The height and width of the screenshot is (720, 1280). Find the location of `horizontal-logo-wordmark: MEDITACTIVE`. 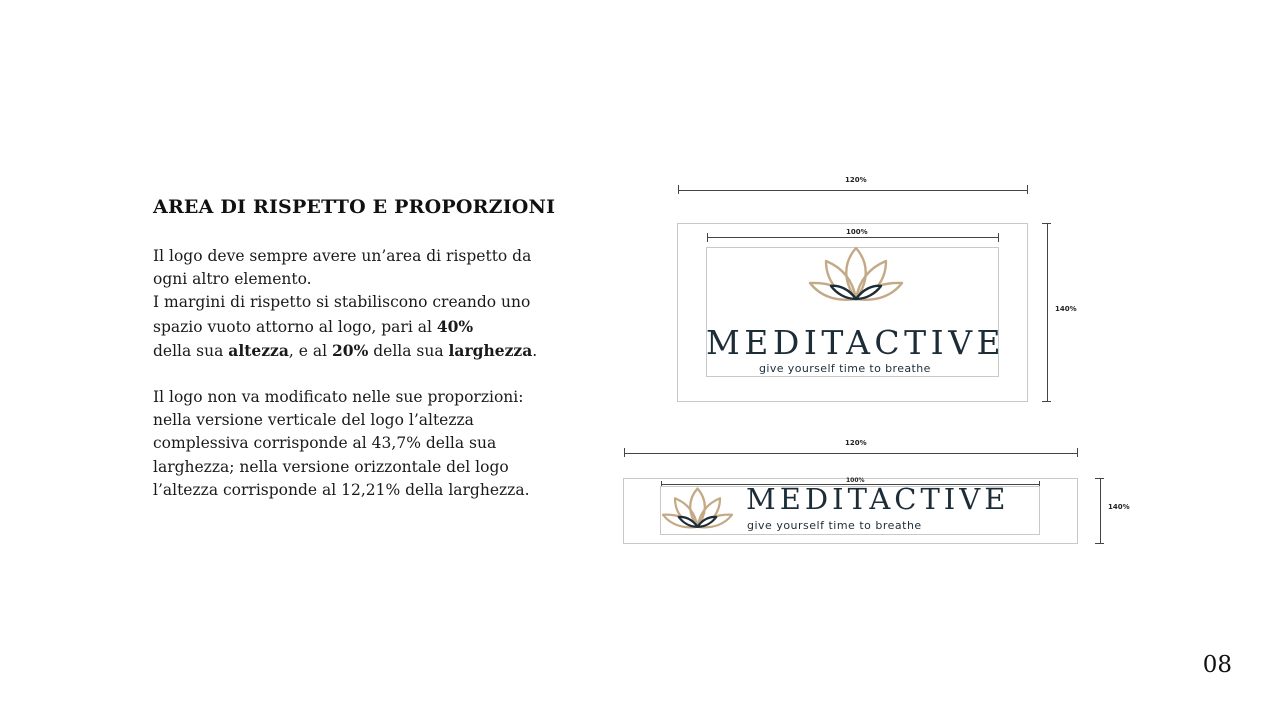

horizontal-logo-wordmark: MEDITACTIVE is located at coordinates (878, 499).